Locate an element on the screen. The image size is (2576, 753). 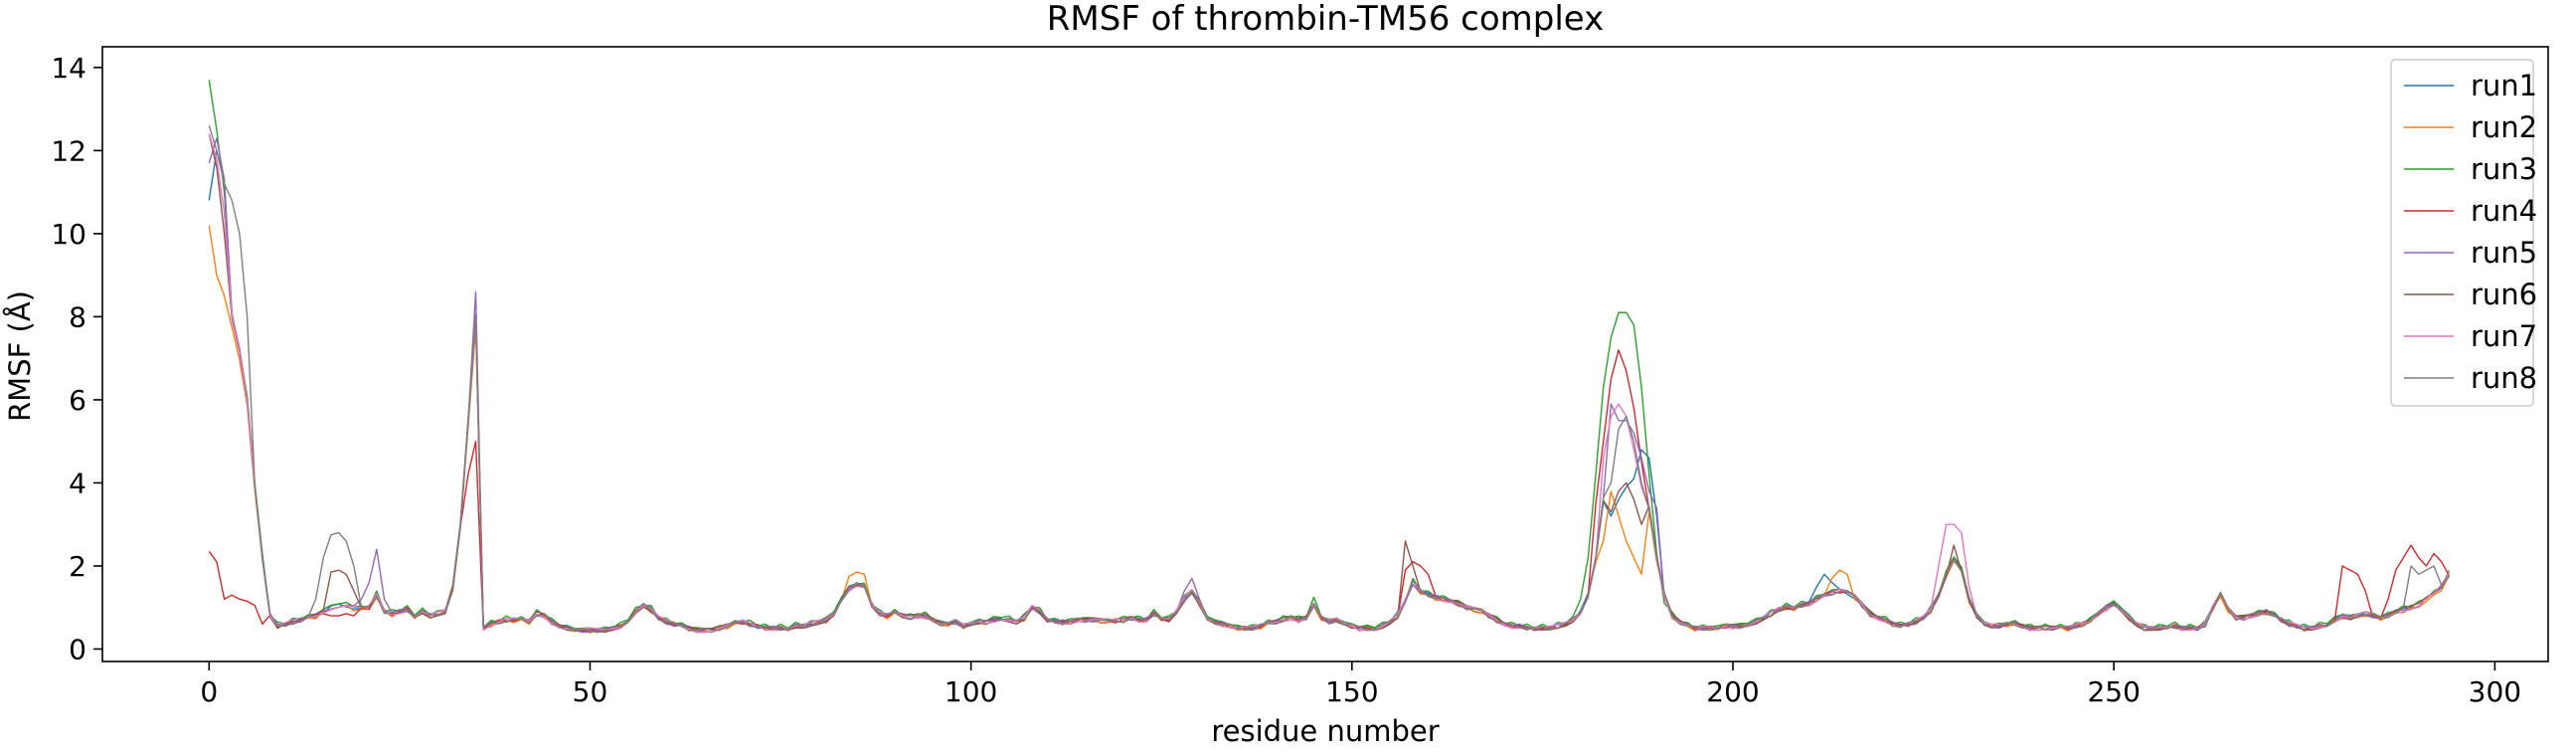
legend-label-run8: run8 is located at coordinates (2504, 378).